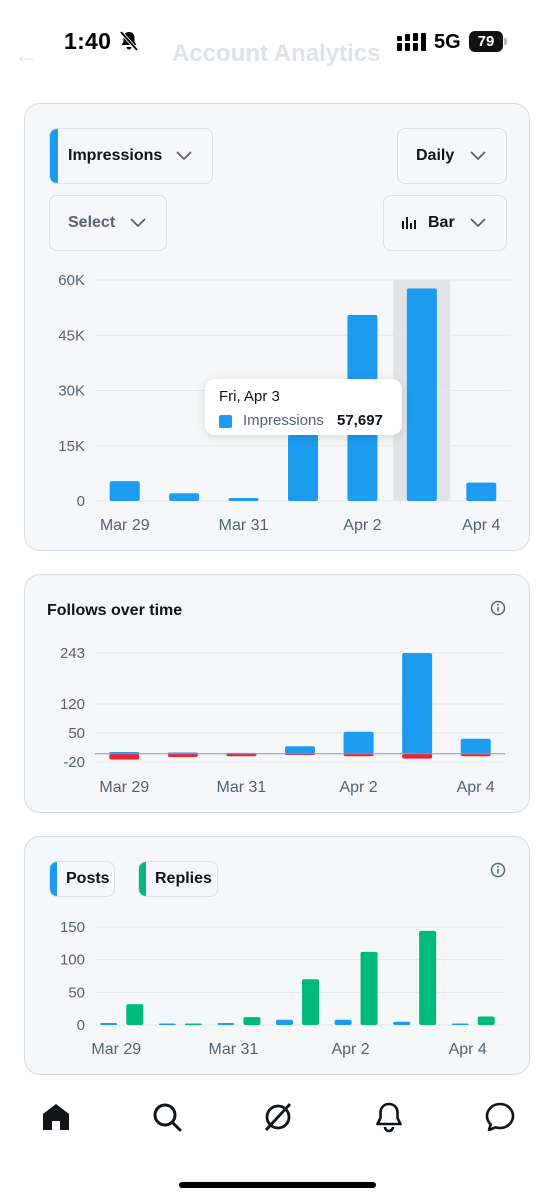 This screenshot has width=554, height=1200. What do you see at coordinates (71, 280) in the screenshot?
I see `y-tick-label: 60K` at bounding box center [71, 280].